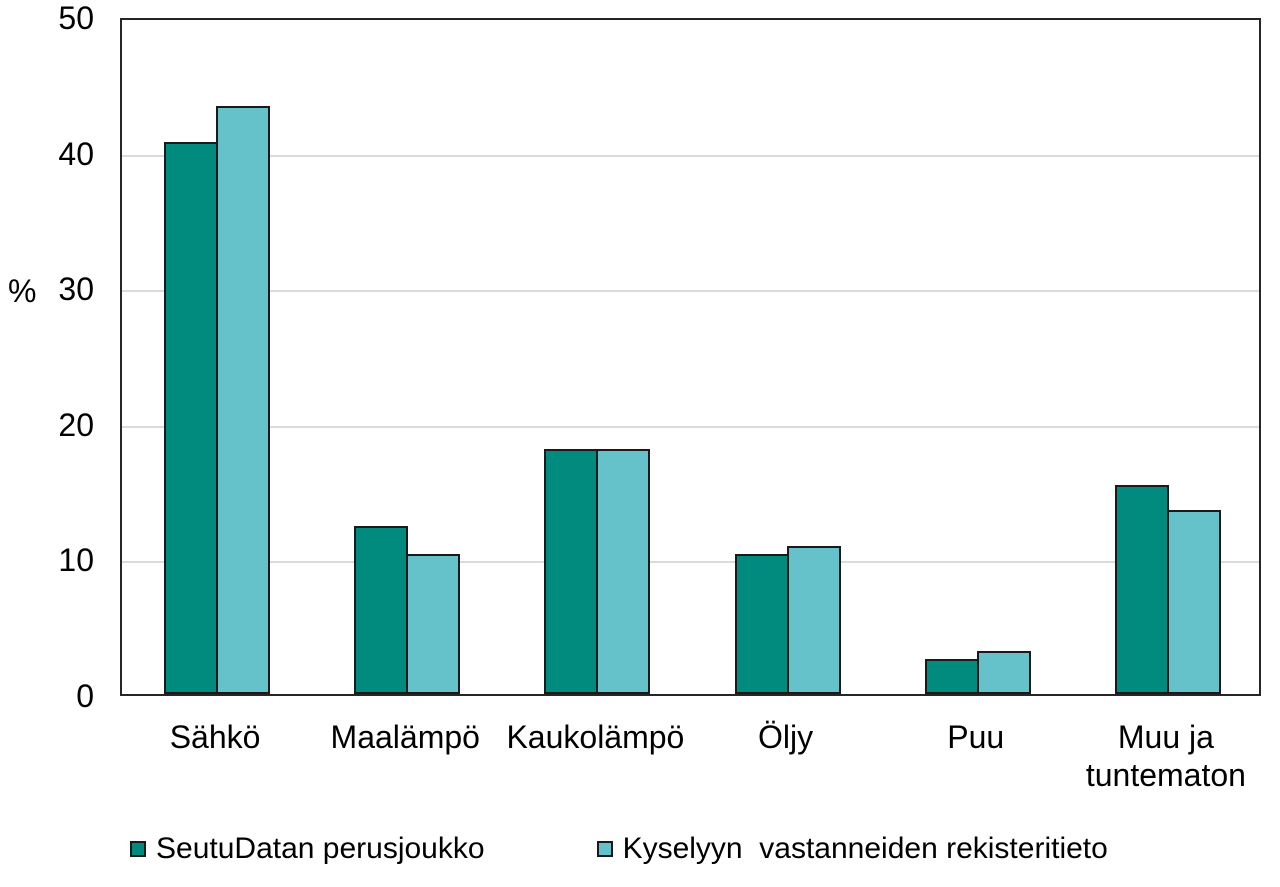 The height and width of the screenshot is (887, 1280). I want to click on y-axis-tick-label: 40, so click(76, 153).